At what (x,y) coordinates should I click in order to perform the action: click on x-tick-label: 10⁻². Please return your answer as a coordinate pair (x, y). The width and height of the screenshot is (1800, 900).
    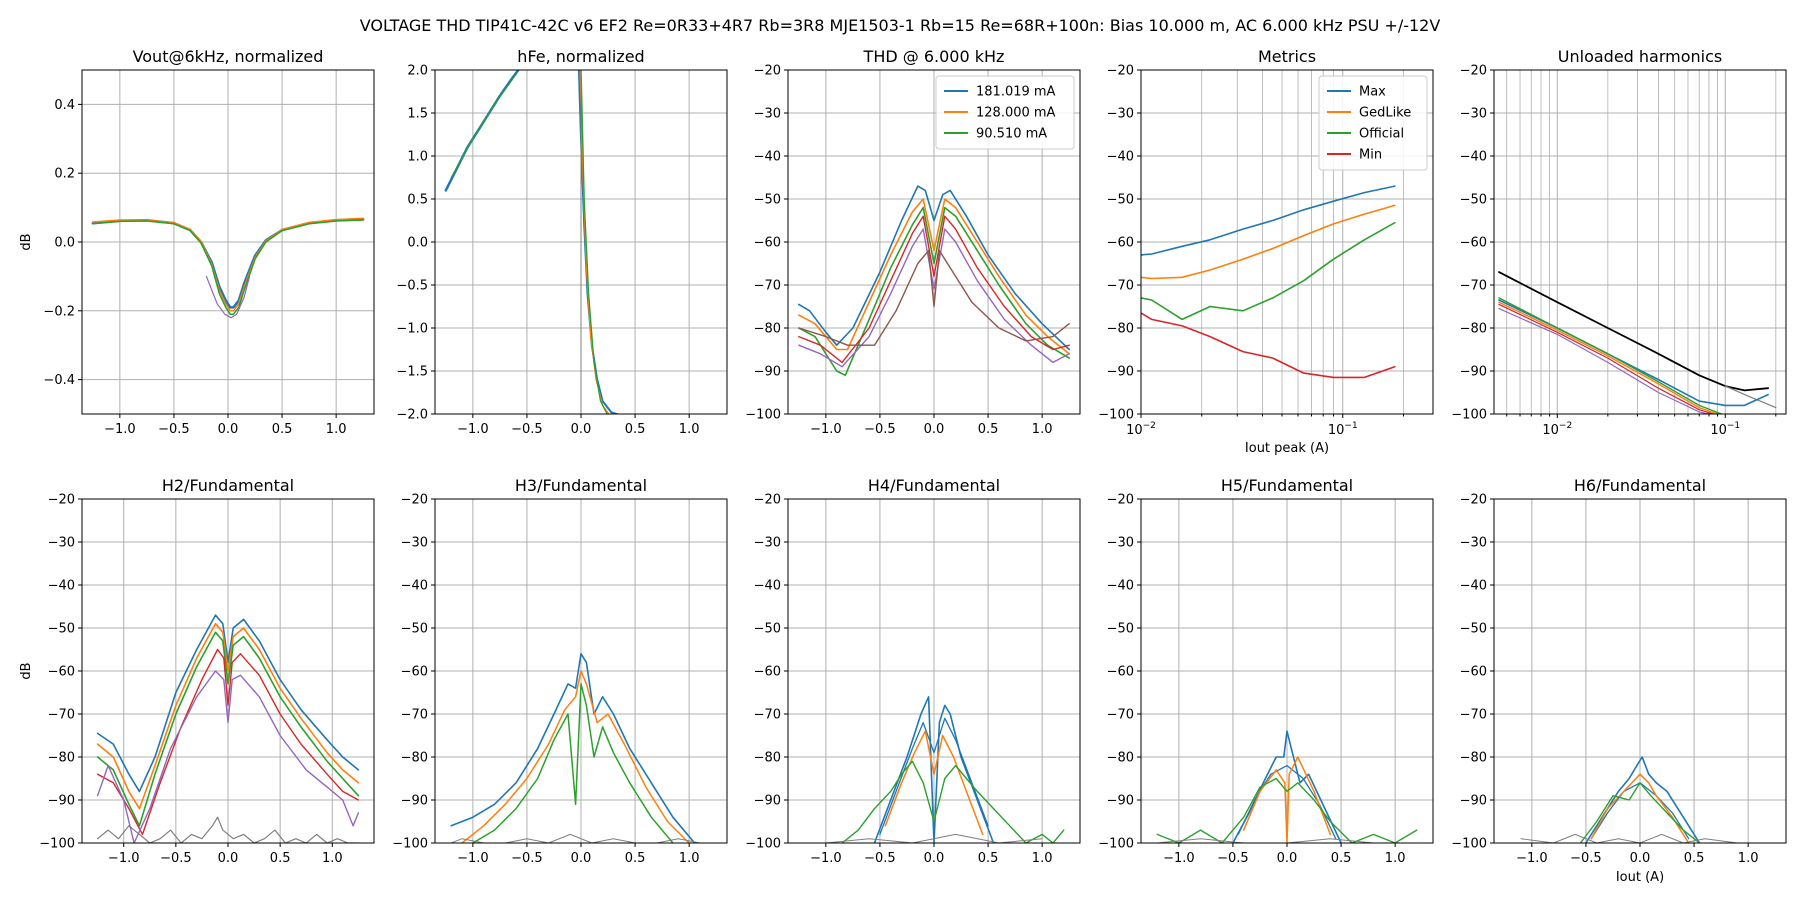
    Looking at the image, I should click on (1557, 429).